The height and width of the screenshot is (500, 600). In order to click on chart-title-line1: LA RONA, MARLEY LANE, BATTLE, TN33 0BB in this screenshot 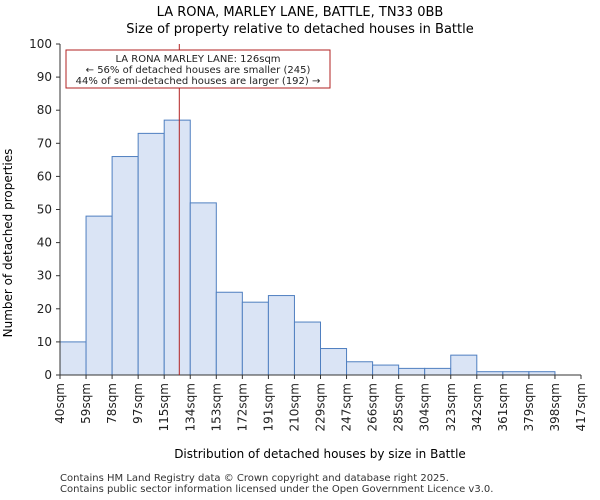, I will do `click(300, 12)`.